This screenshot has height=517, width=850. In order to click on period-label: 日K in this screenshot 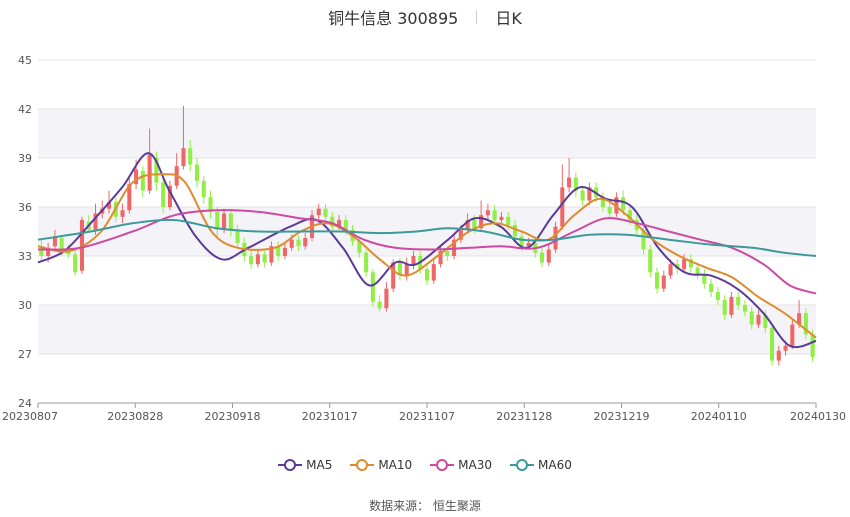, I will do `click(508, 18)`.